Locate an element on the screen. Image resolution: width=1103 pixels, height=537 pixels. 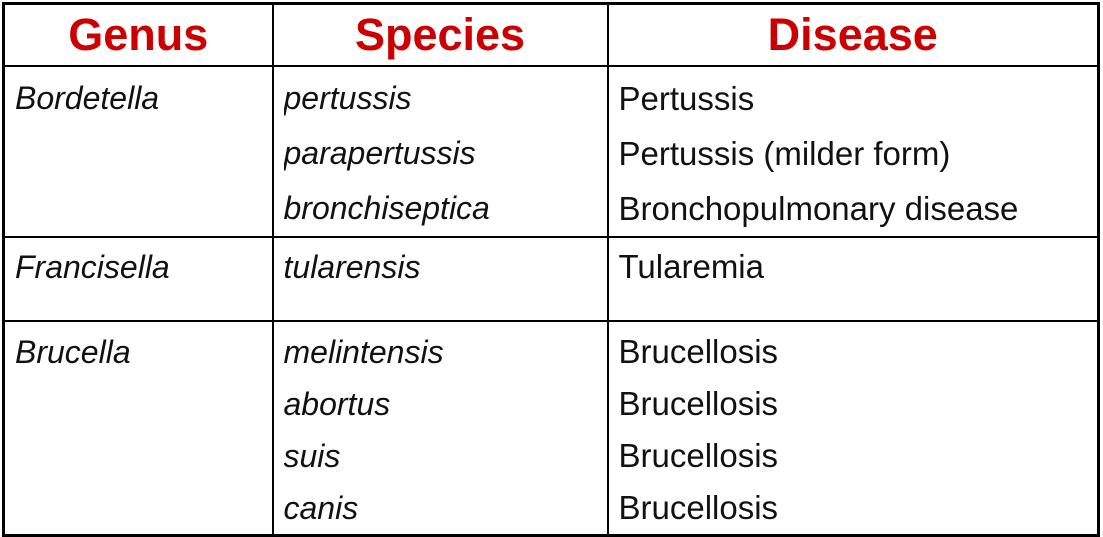
genus-cell: Bordetella is located at coordinates (138, 151).